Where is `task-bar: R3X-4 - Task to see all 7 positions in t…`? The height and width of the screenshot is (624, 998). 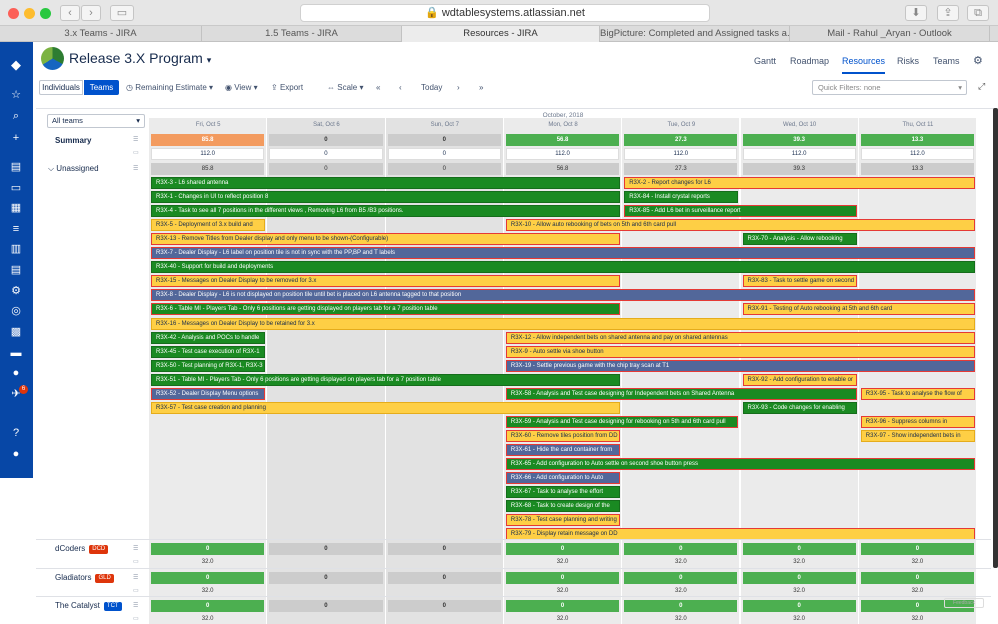
task-bar: R3X-4 - Task to see all 7 positions in t… is located at coordinates (386, 211).